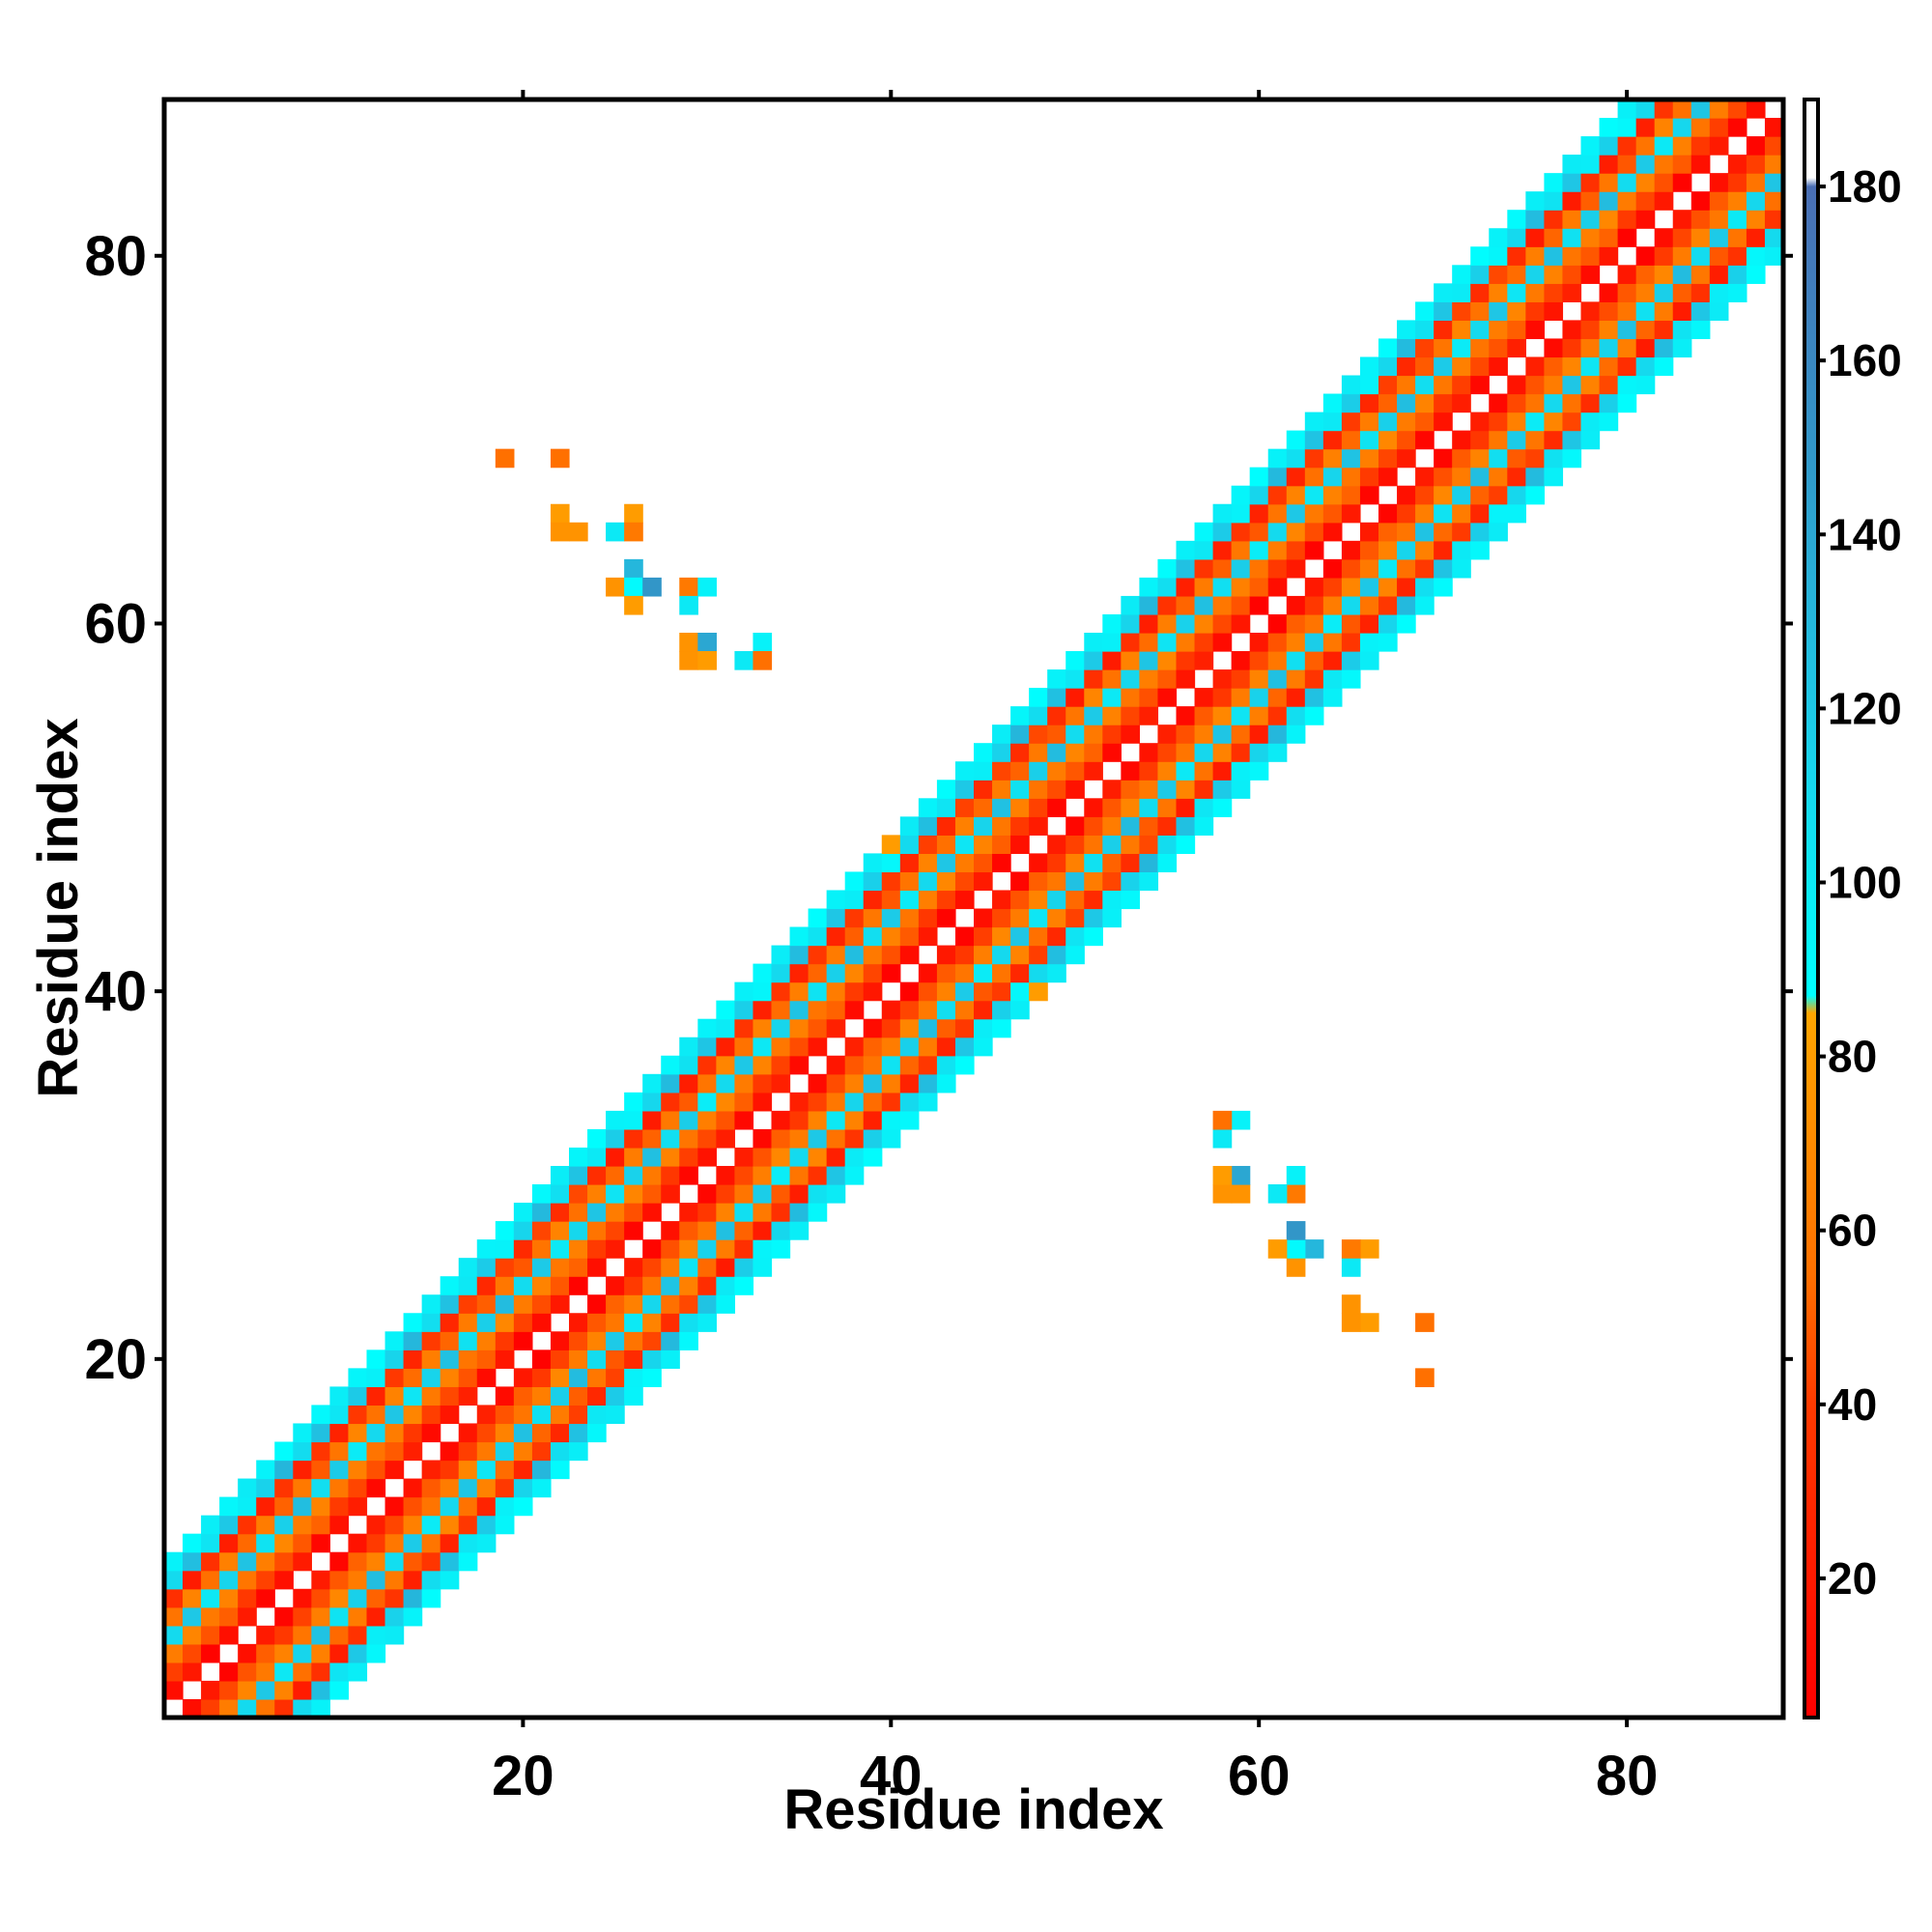  I want to click on colorbar-gradient, so click(1811, 908).